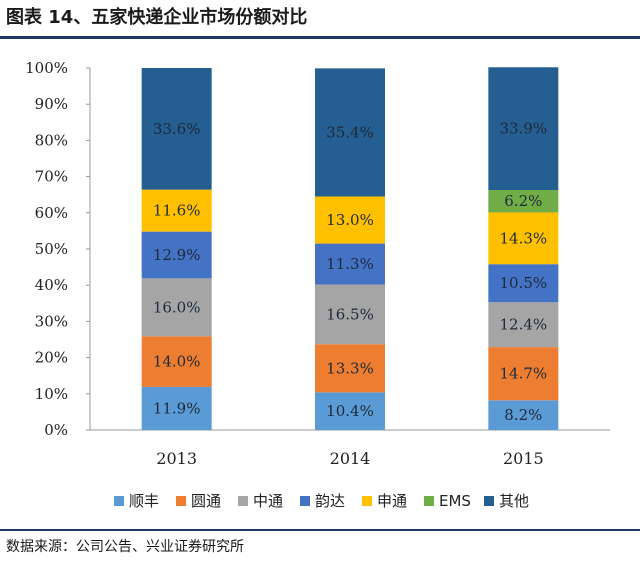 The image size is (640, 562). I want to click on y-tick-label: 80%, so click(51, 140).